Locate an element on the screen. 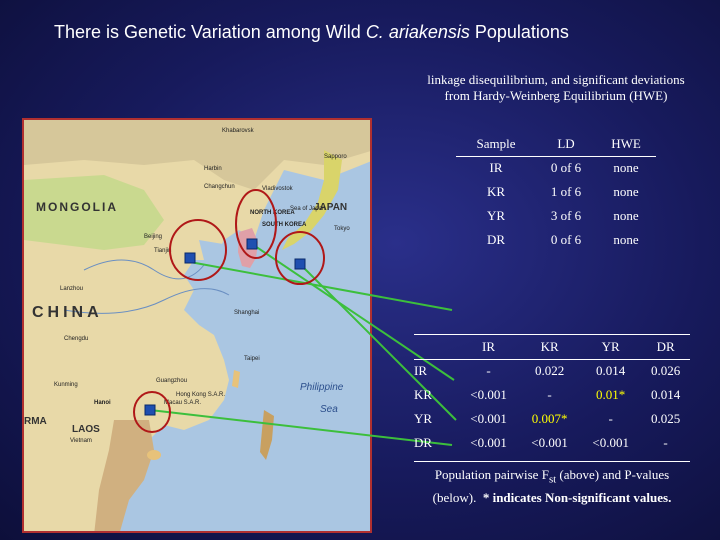  fst-cell: 0.014 is located at coordinates (611, 371).